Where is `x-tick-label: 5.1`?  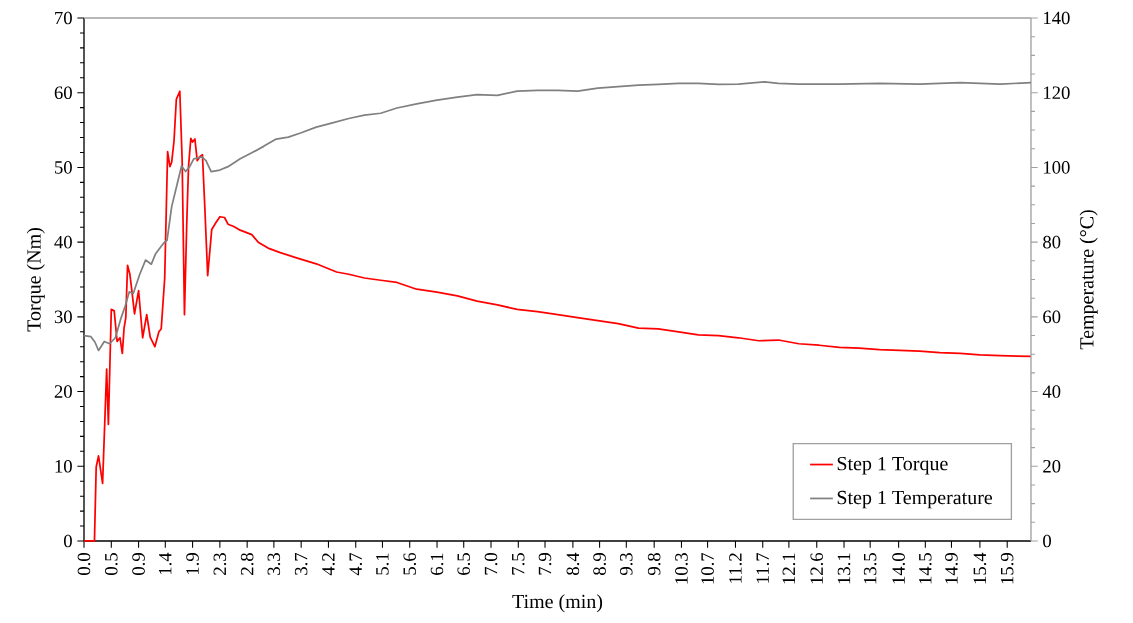
x-tick-label: 5.1 is located at coordinates (382, 564).